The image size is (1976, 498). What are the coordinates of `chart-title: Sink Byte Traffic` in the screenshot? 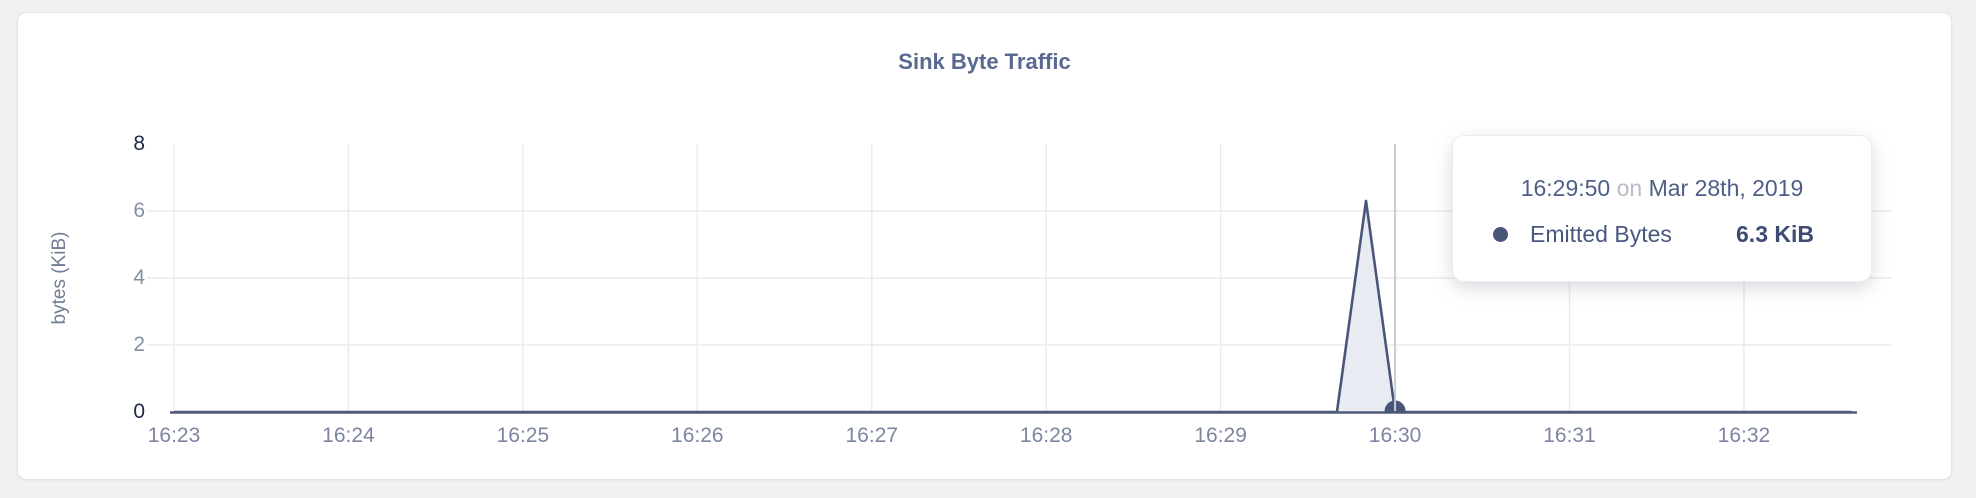 It's located at (984, 61).